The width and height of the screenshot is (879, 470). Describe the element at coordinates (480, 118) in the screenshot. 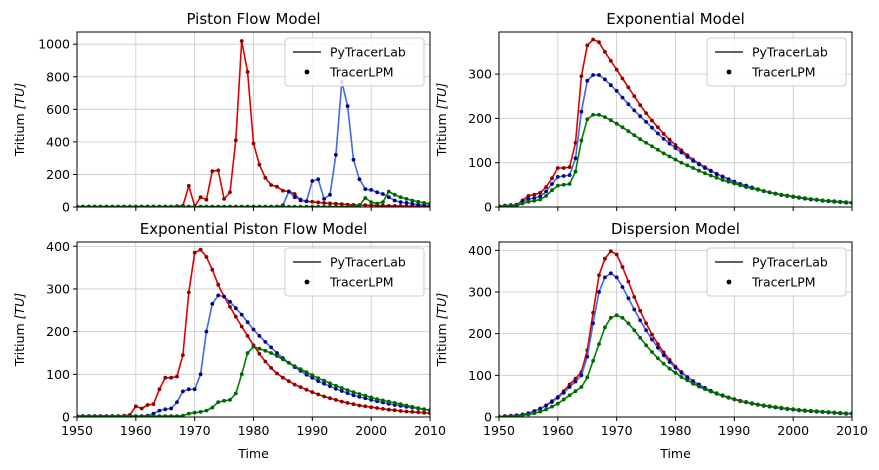

I see `y-tick-label: 200` at that location.